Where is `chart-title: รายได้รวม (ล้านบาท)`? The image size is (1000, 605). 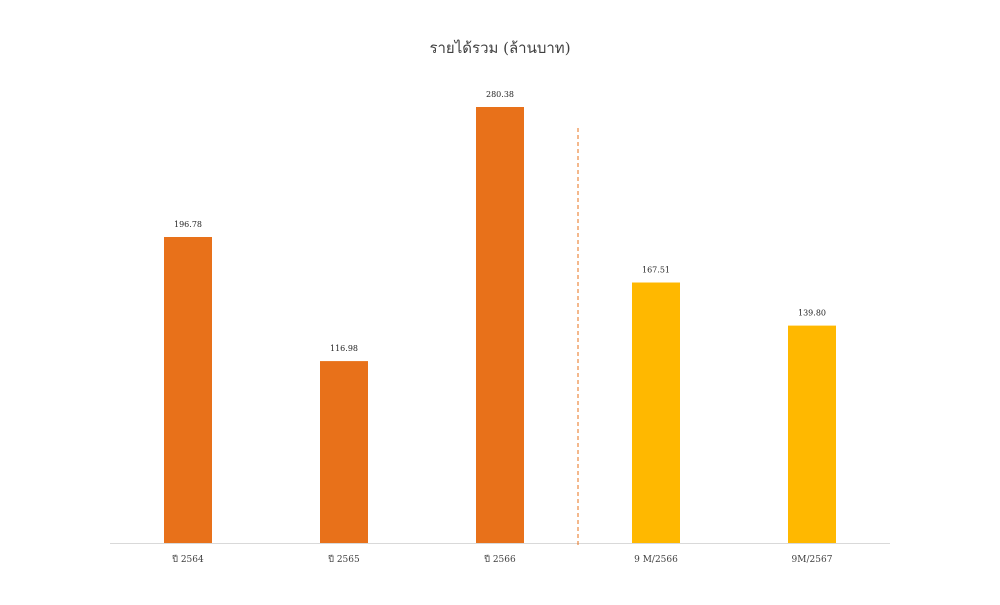
chart-title: รายได้รวม (ล้านบาท) is located at coordinates (500, 48).